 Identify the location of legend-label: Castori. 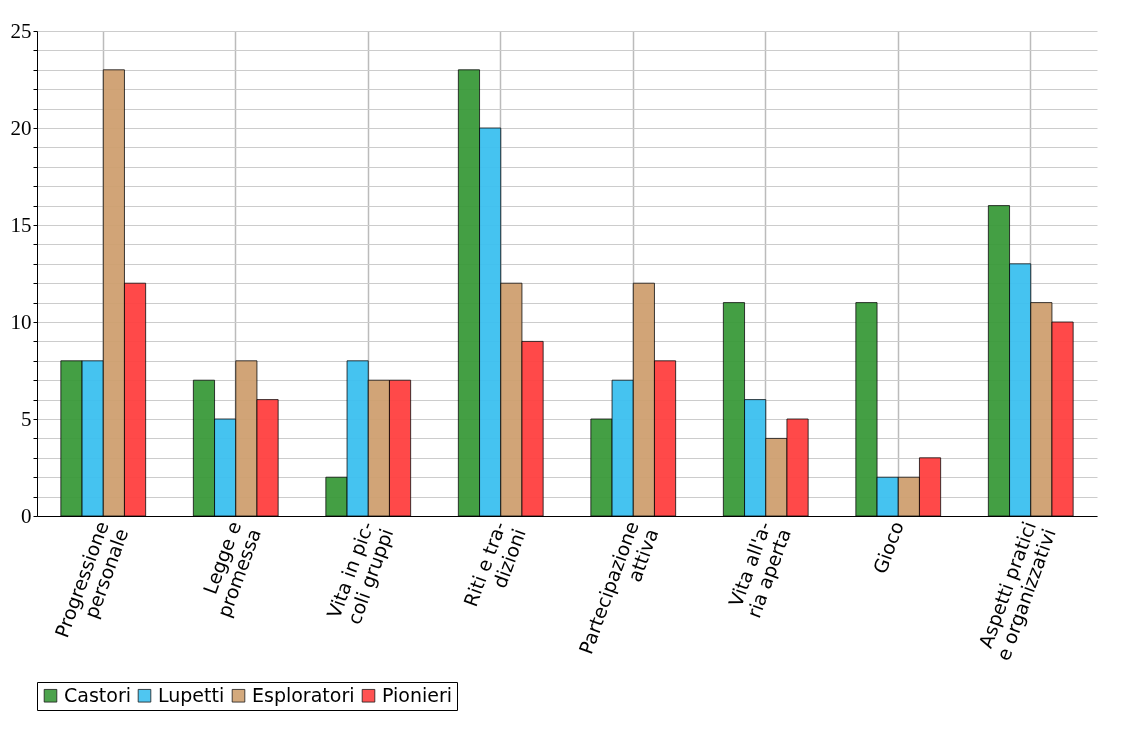
(97, 694).